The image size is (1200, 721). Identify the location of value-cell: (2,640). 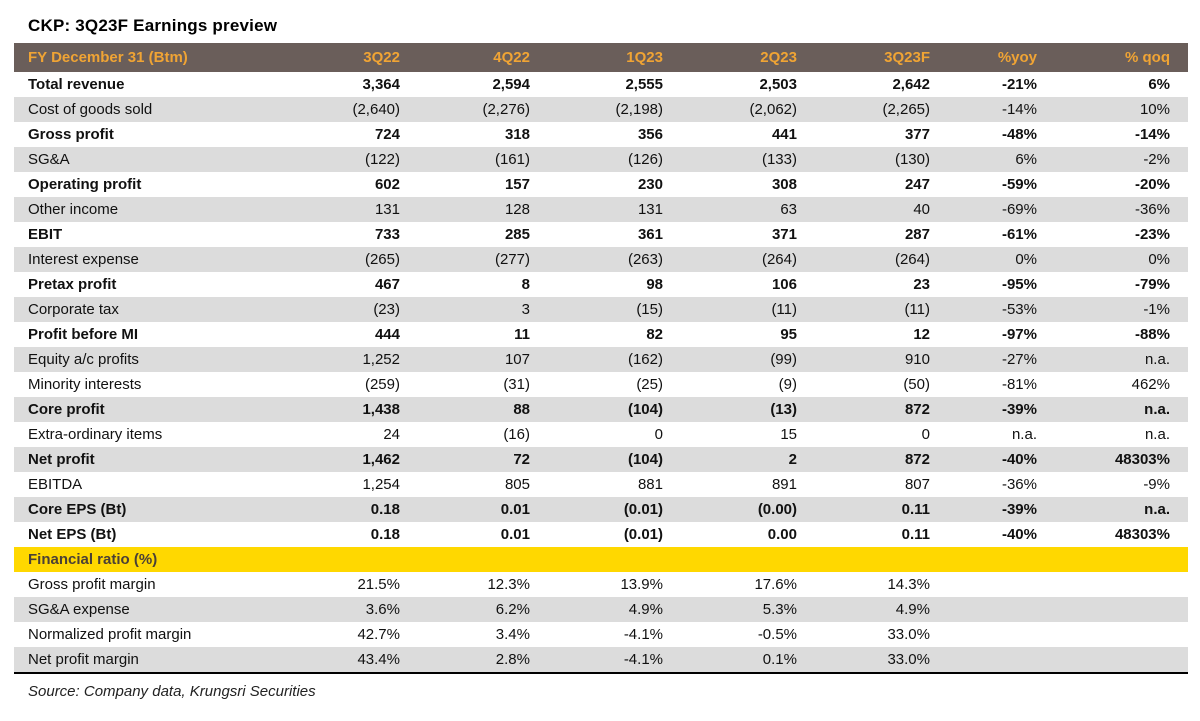
(376, 109).